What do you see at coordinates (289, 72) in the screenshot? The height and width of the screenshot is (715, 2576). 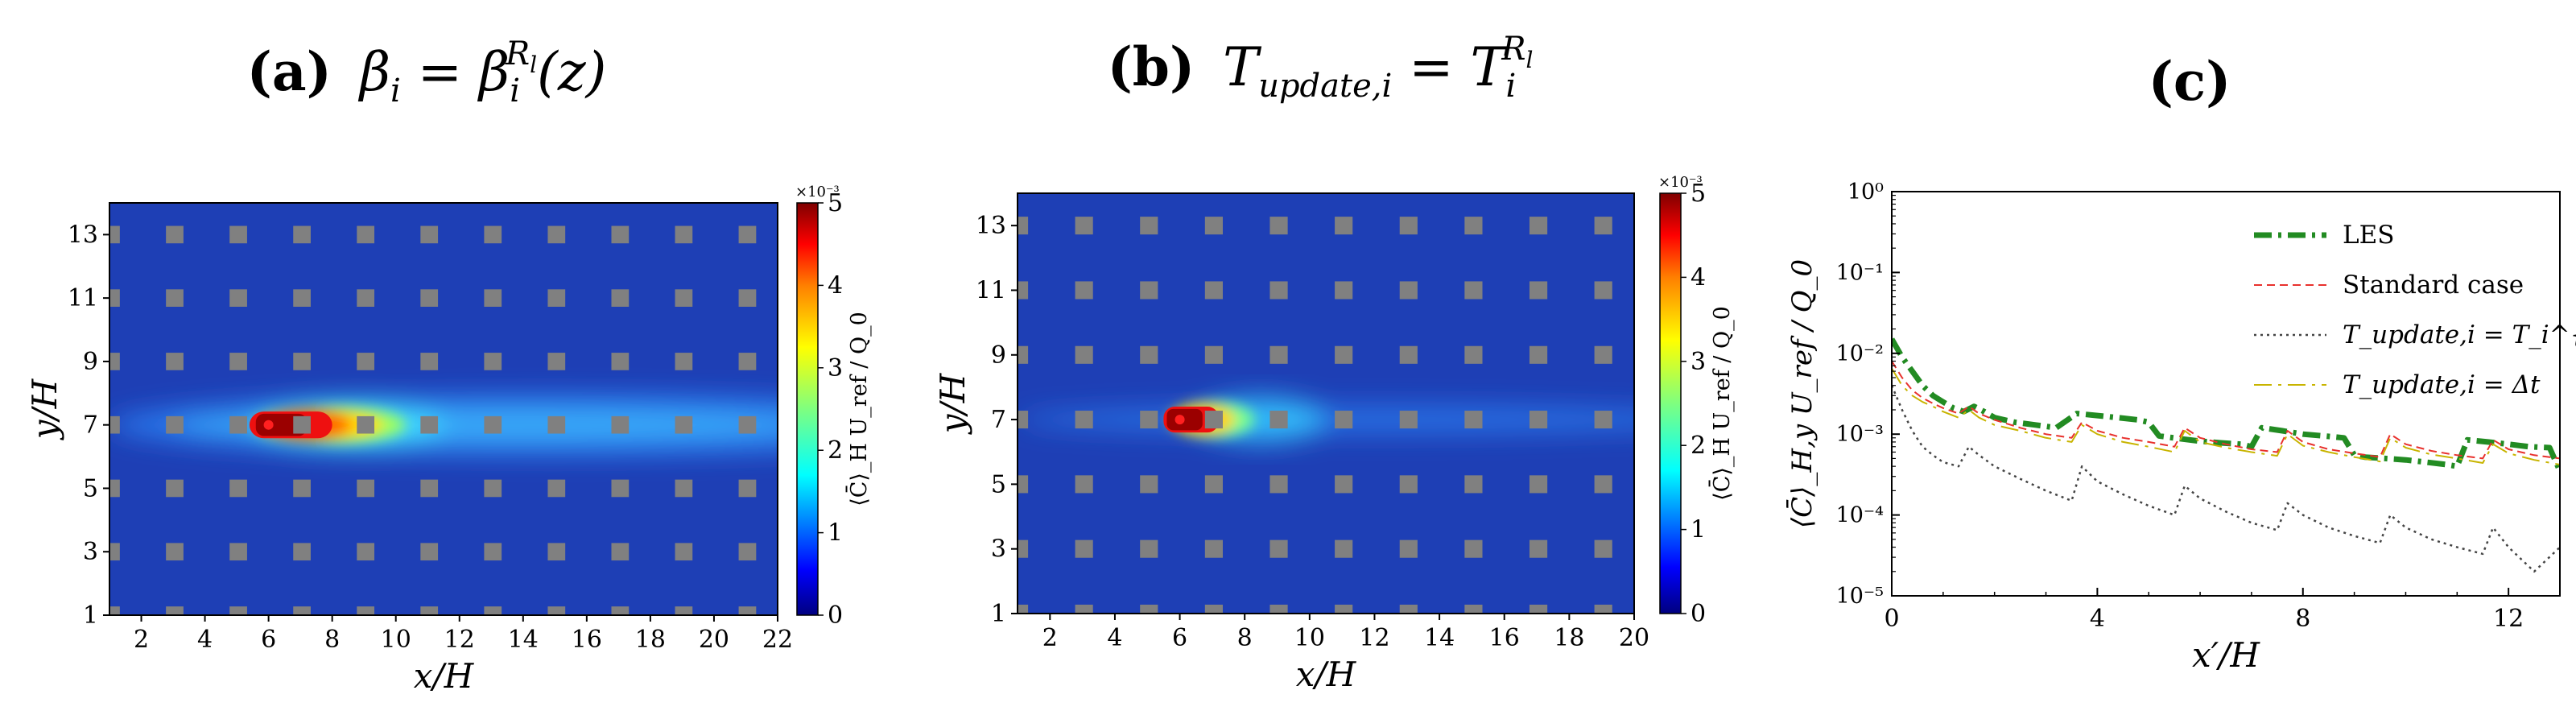 I see `panel-a-letter: (a)` at bounding box center [289, 72].